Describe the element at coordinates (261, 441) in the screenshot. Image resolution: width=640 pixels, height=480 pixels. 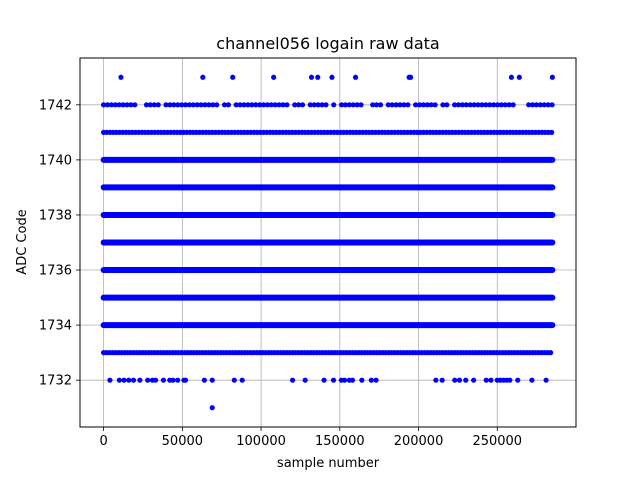
I see `x-tick-label: 100000` at that location.